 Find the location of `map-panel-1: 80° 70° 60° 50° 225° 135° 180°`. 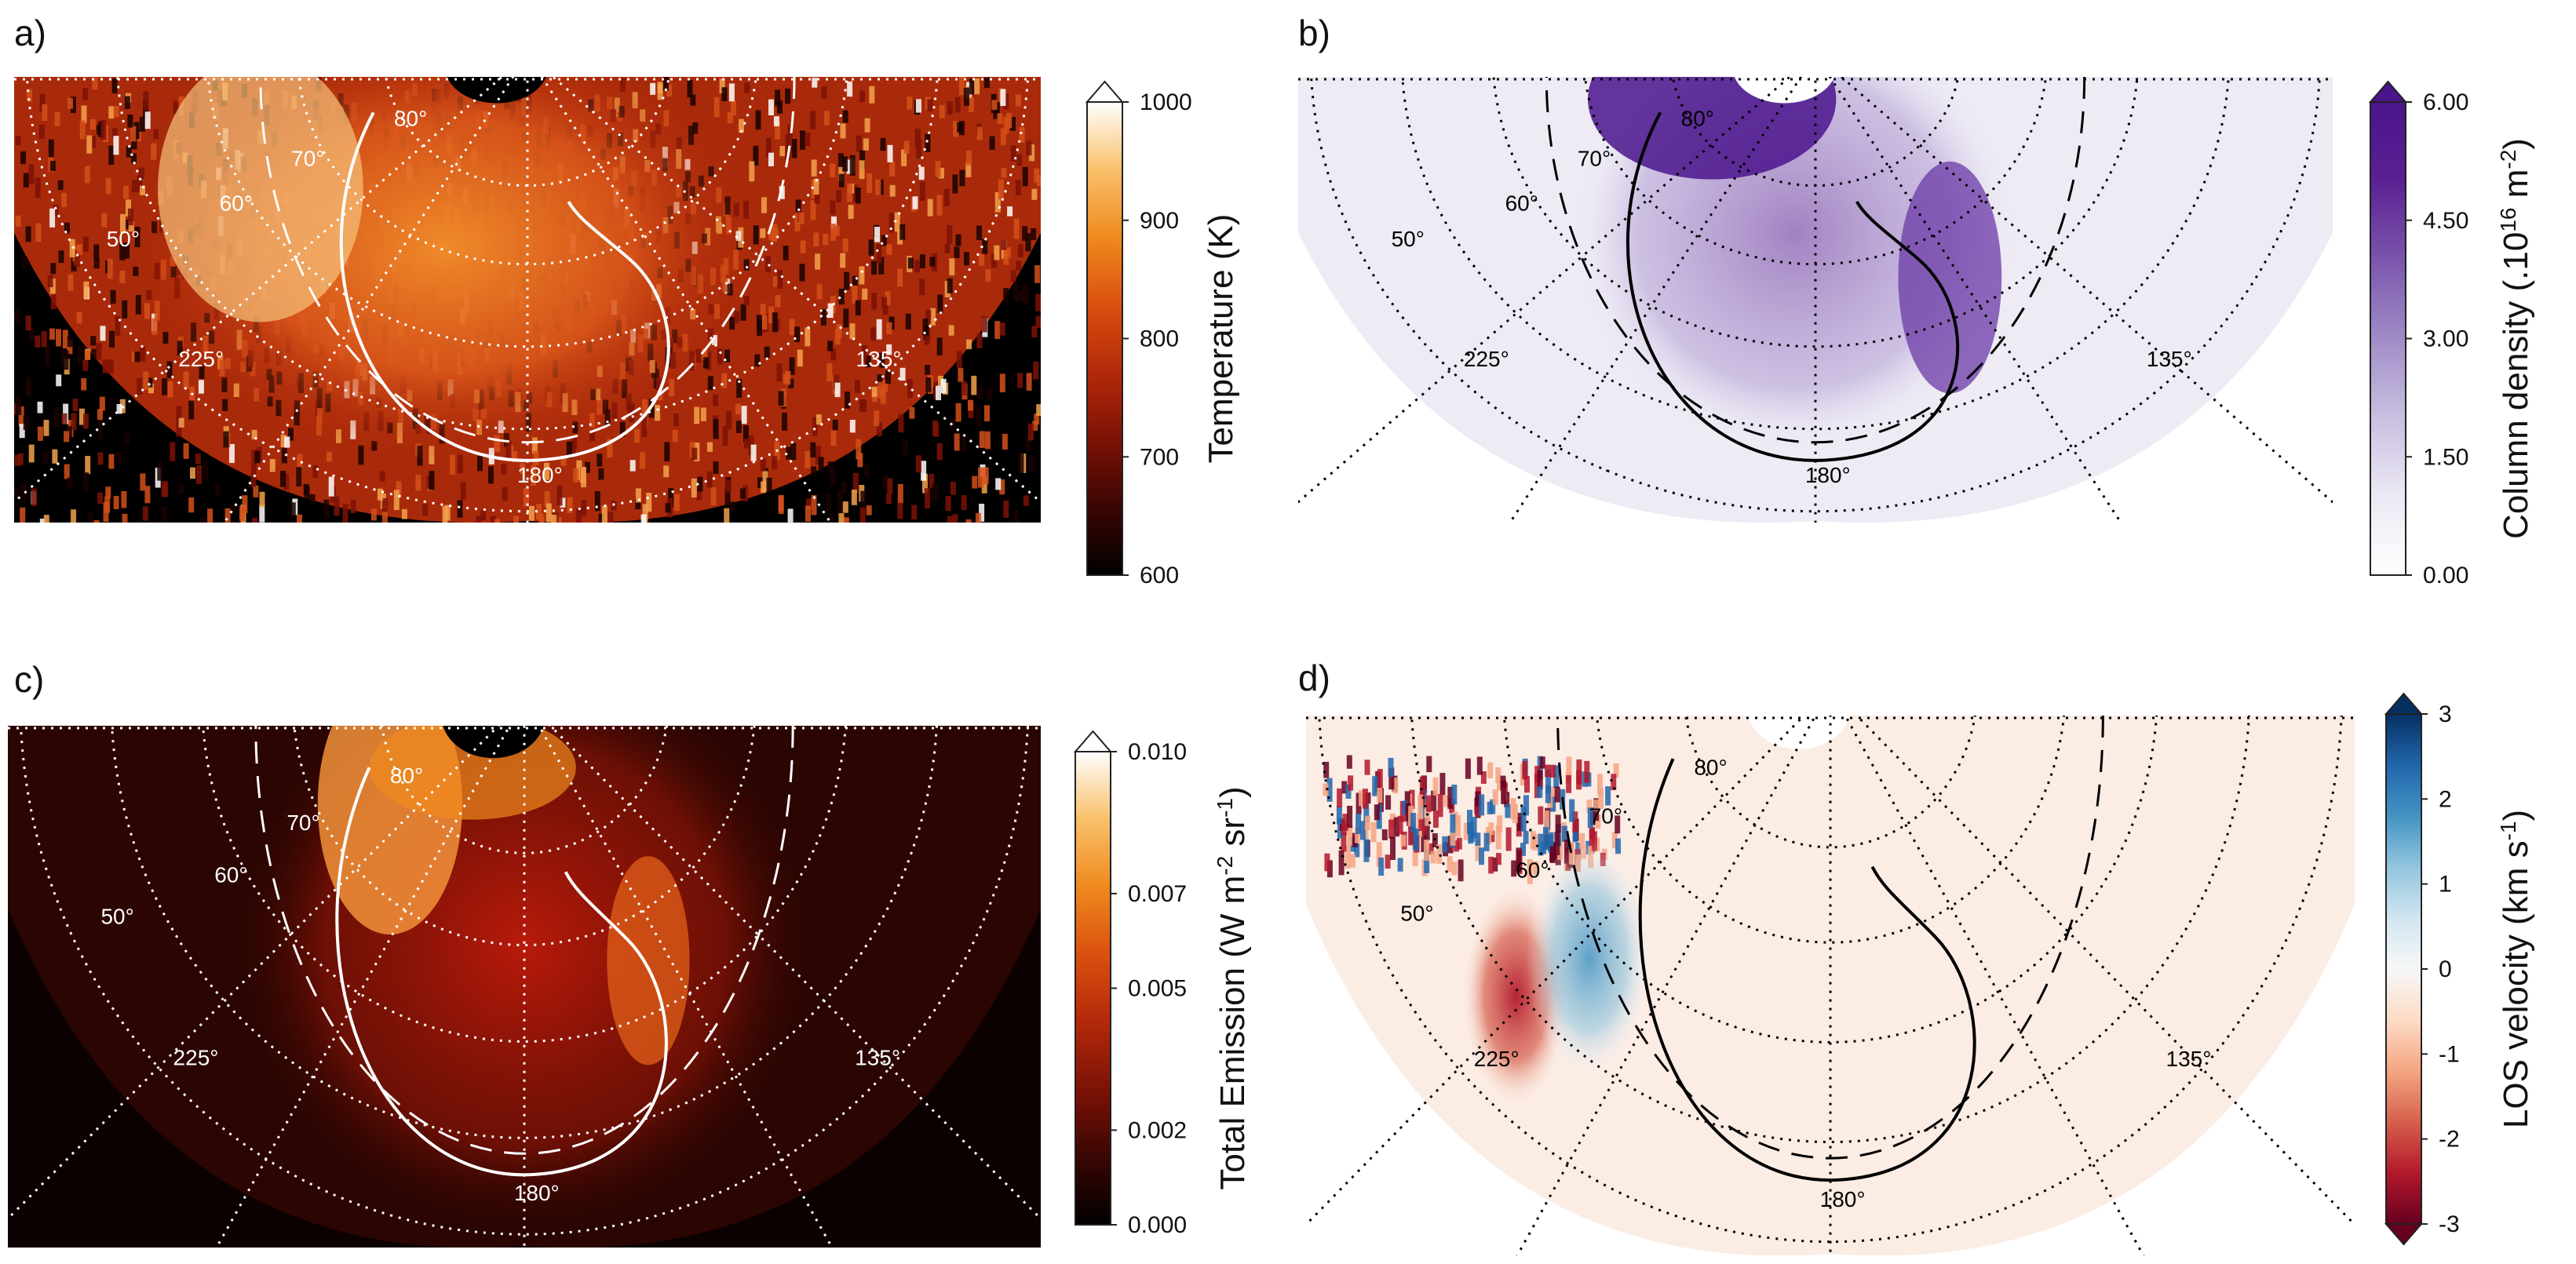

map-panel-1: 80° 70° 60° 50° 225° 135° 180° is located at coordinates (527, 300).